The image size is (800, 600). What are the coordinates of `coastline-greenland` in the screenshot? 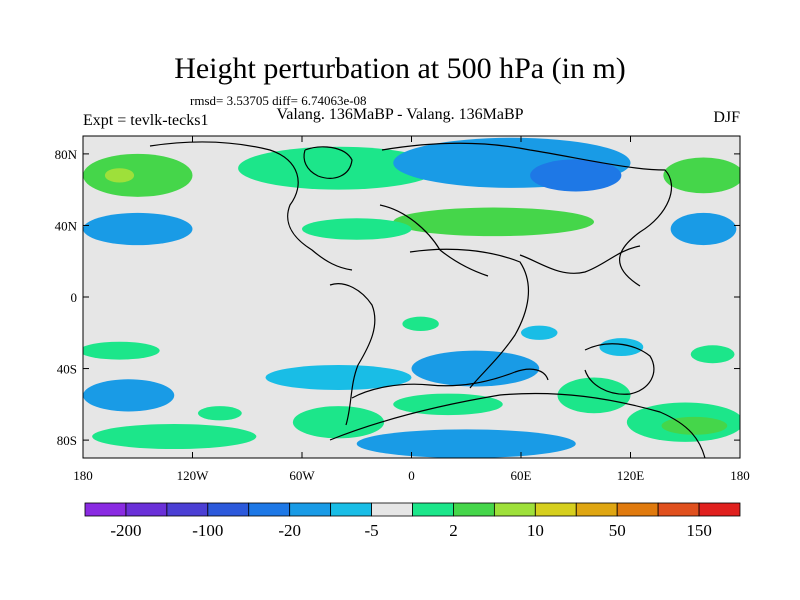 It's located at (328, 162).